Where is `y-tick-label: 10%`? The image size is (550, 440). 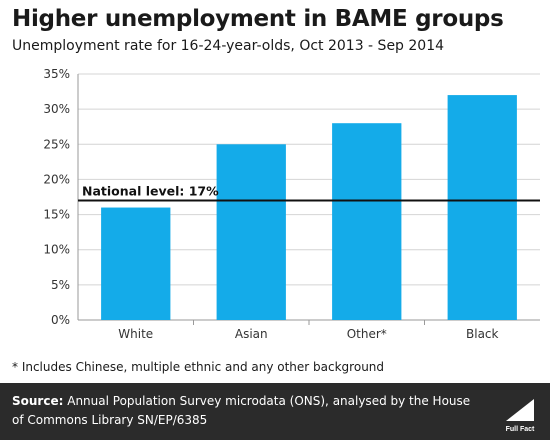
y-tick-label: 10% is located at coordinates (56, 250).